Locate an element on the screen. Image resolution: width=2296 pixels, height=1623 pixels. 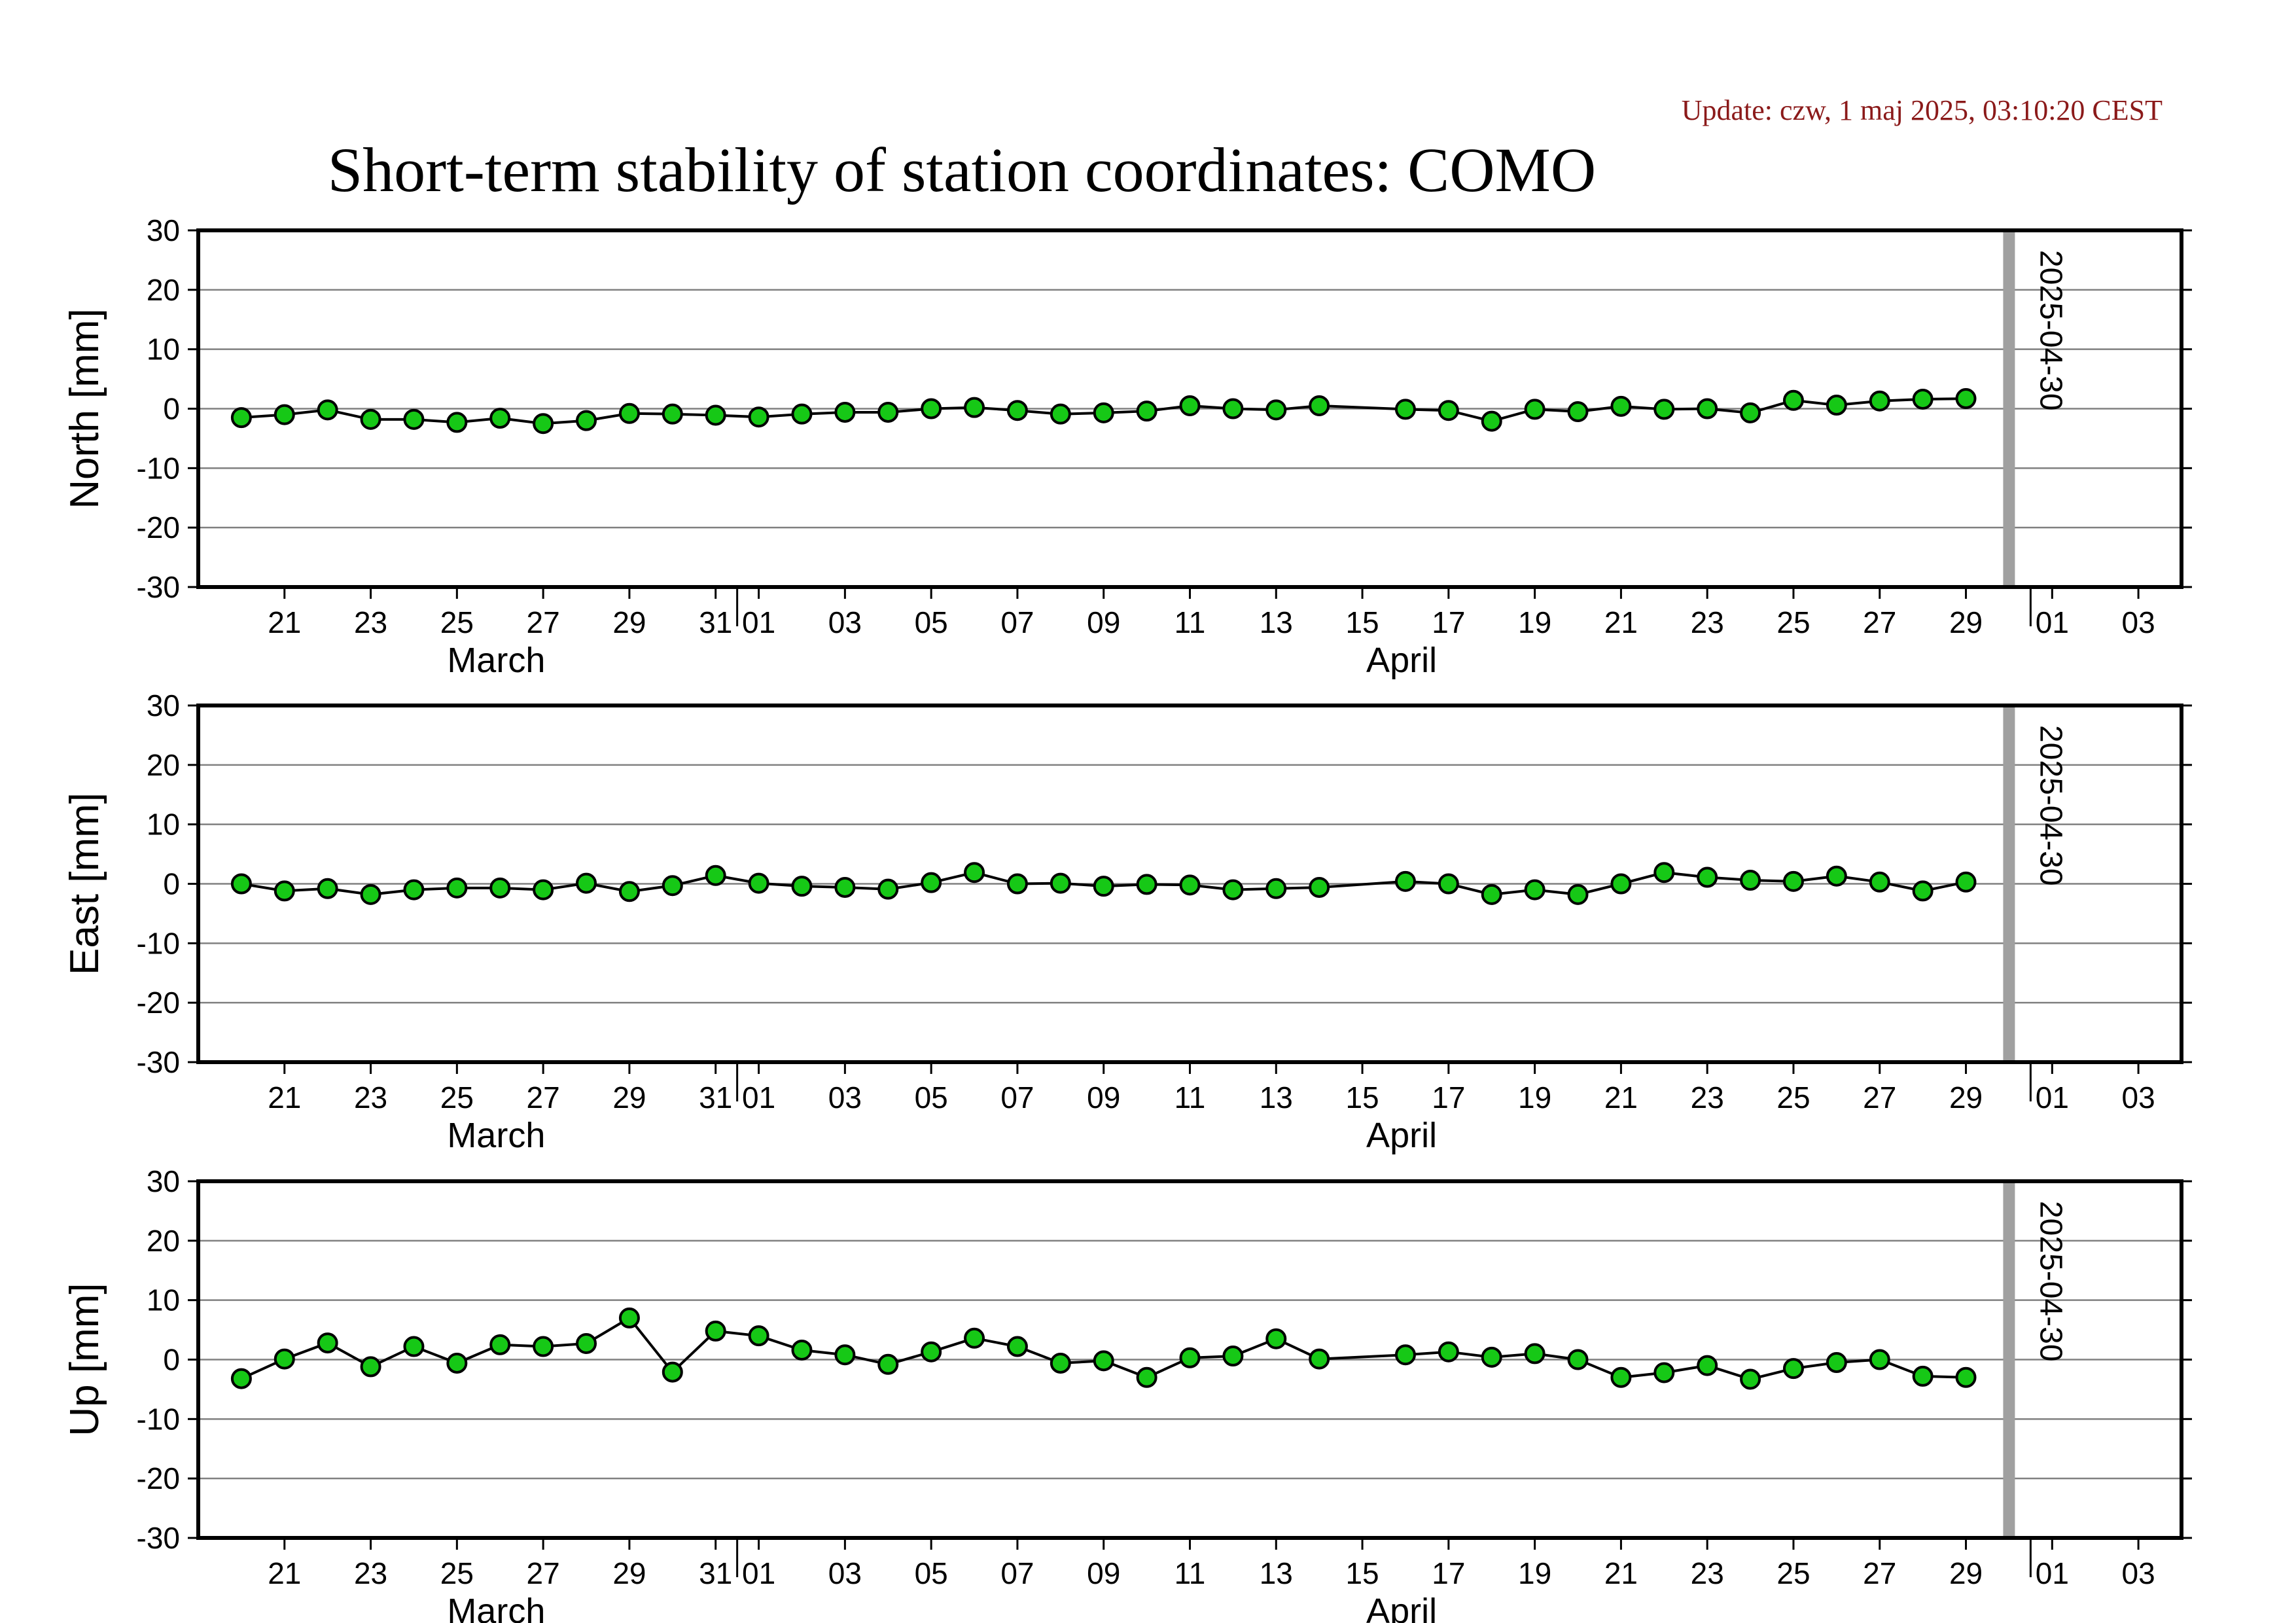
y-tick-label: 20 is located at coordinates (164, 1241).